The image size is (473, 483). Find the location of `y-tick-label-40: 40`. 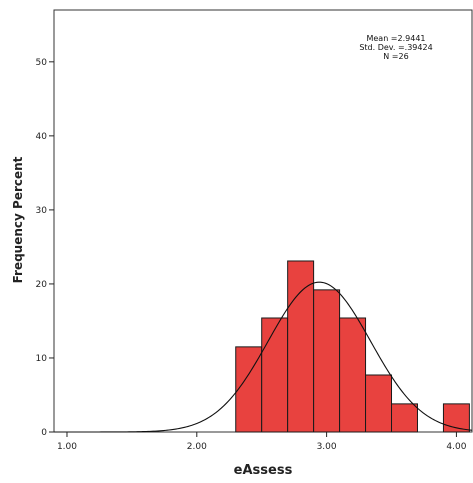

y-tick-label-40: 40 is located at coordinates (42, 137).